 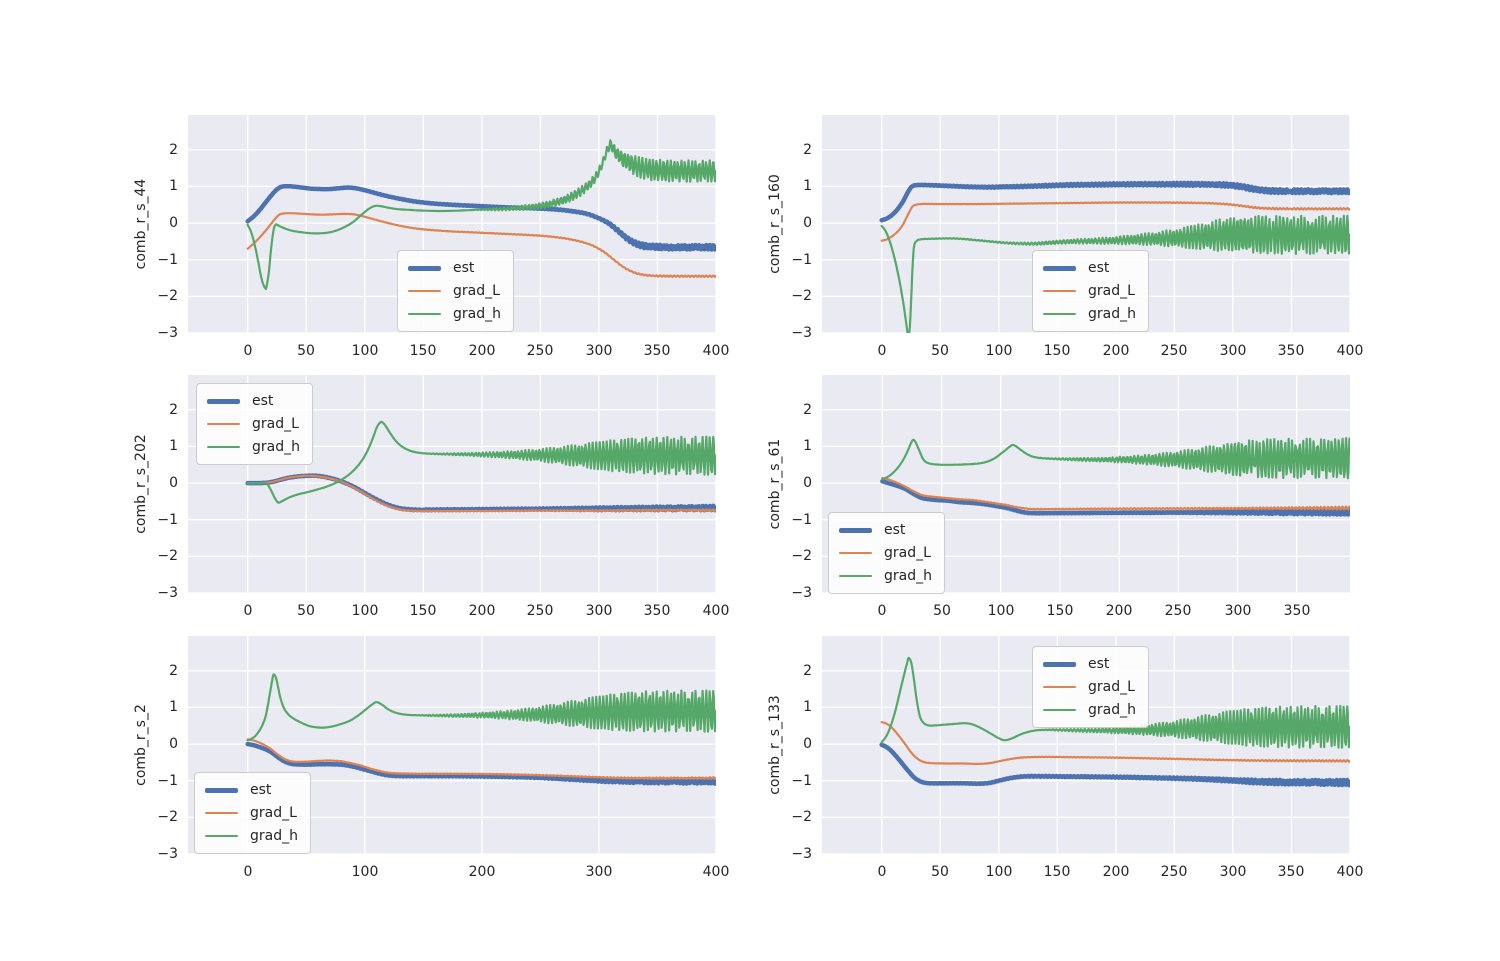 What do you see at coordinates (141, 484) in the screenshot?
I see `y-axis-label: comb_r_s_202` at bounding box center [141, 484].